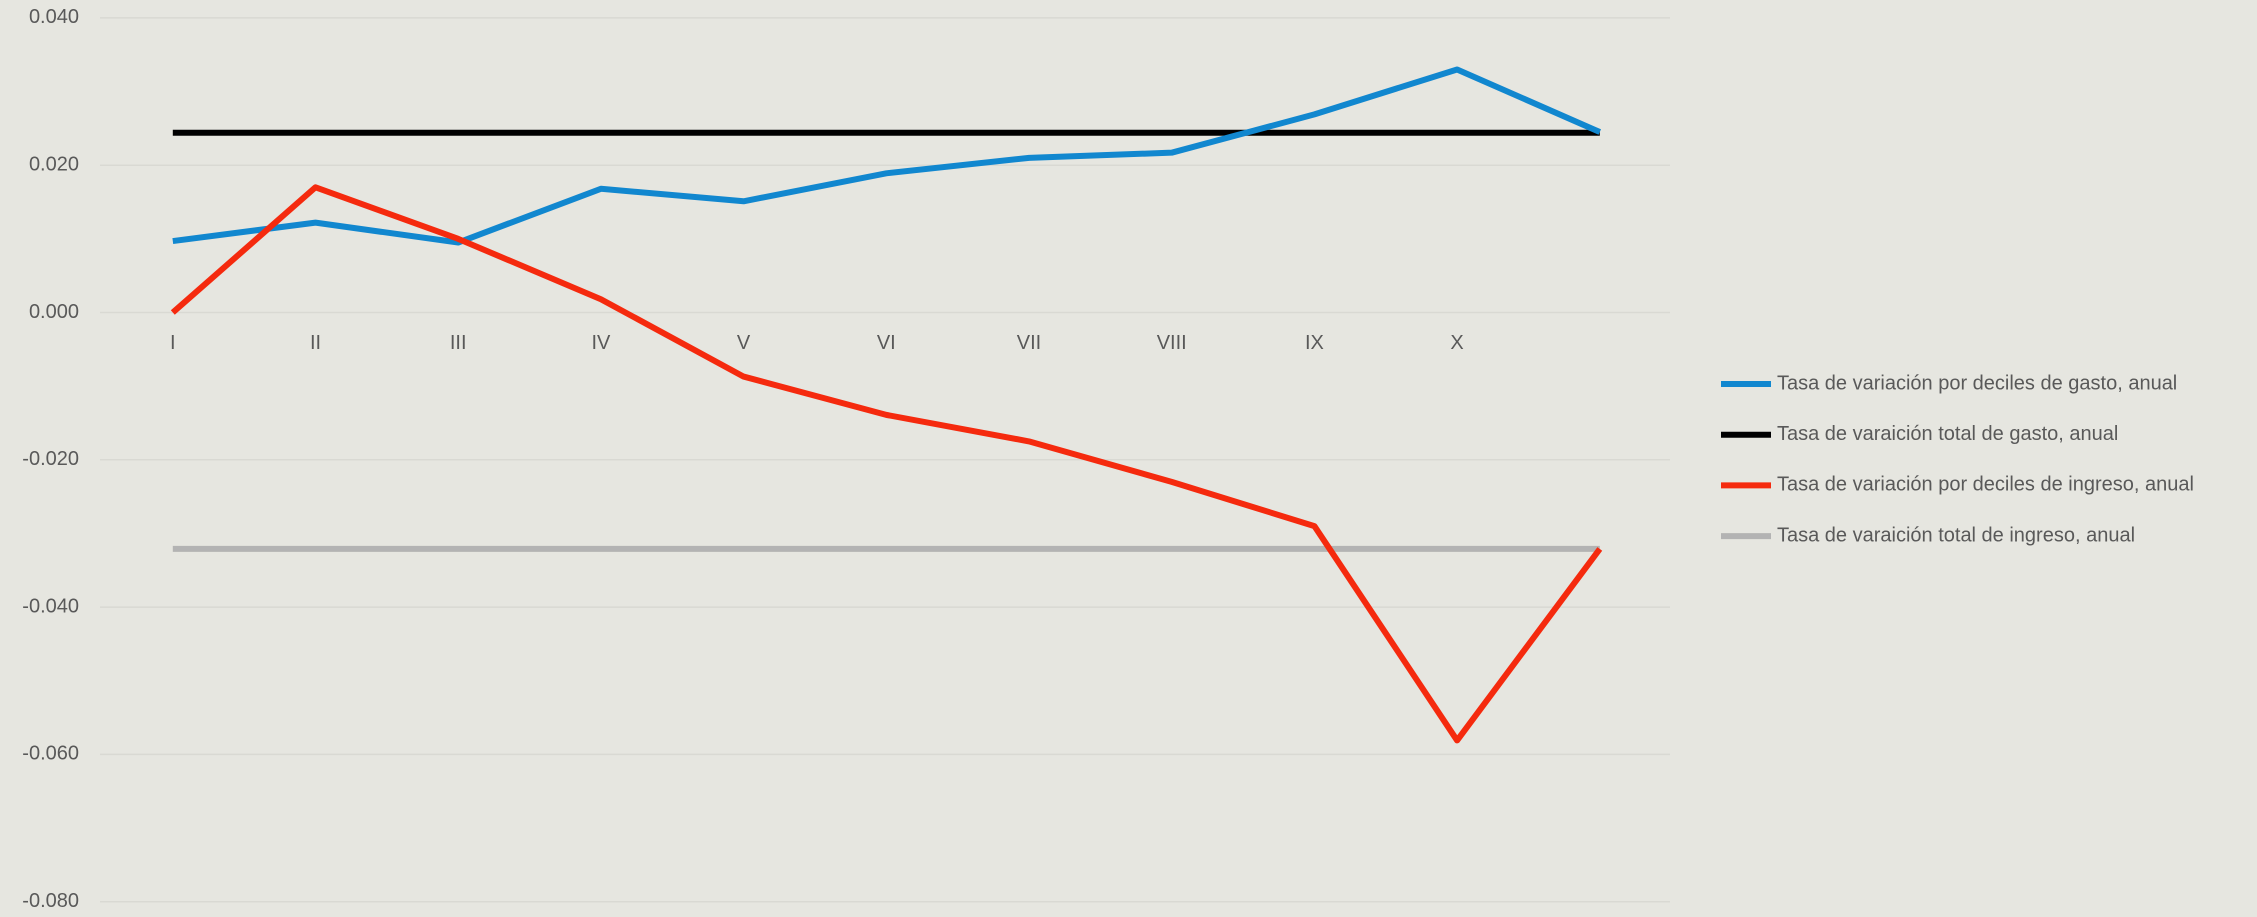  I want to click on y-tick-label: 0.000, so click(54, 312).